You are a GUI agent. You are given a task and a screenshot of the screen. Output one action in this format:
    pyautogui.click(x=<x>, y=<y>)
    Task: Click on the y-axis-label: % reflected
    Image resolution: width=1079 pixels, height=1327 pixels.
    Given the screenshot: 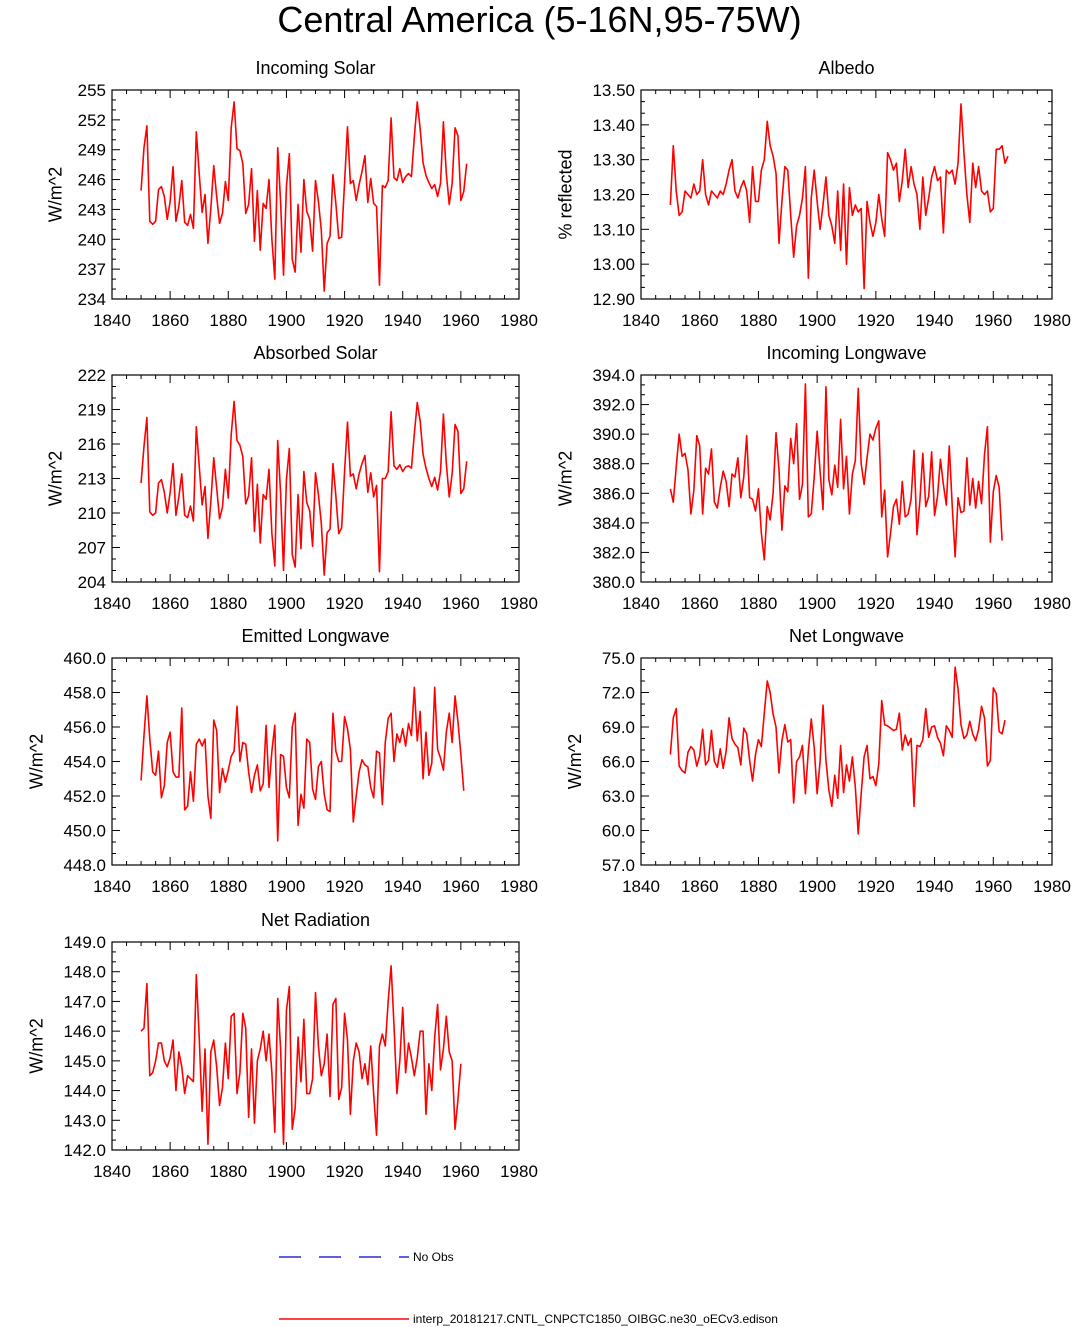 What is the action you would take?
    pyautogui.click(x=566, y=194)
    